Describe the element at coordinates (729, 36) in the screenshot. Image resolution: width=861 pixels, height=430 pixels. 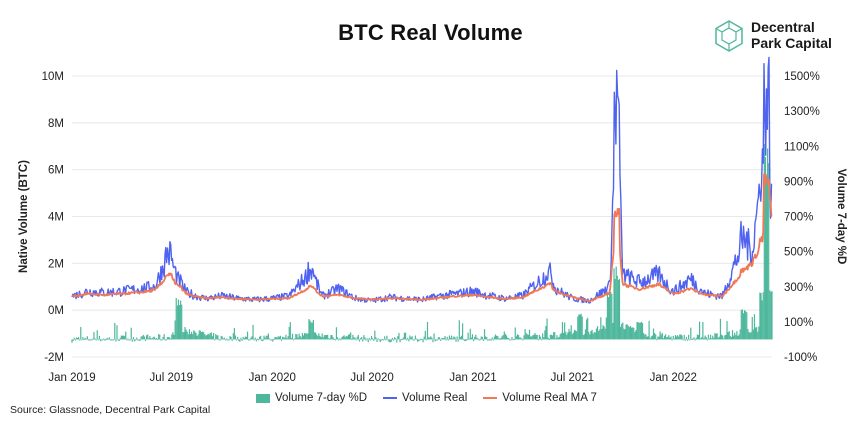
I see `hexagon-logo-icon` at that location.